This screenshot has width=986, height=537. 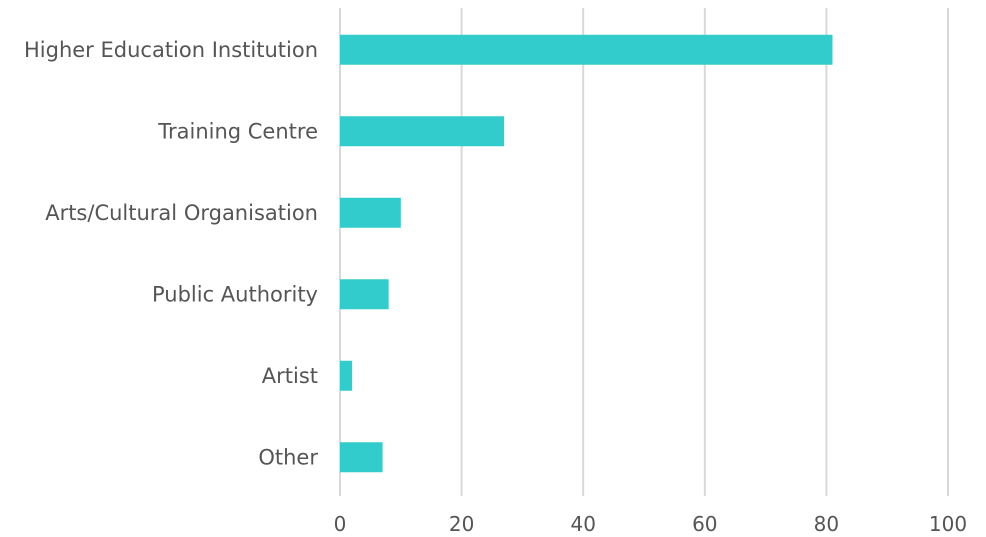 What do you see at coordinates (340, 524) in the screenshot?
I see `x-tick-label: 0` at bounding box center [340, 524].